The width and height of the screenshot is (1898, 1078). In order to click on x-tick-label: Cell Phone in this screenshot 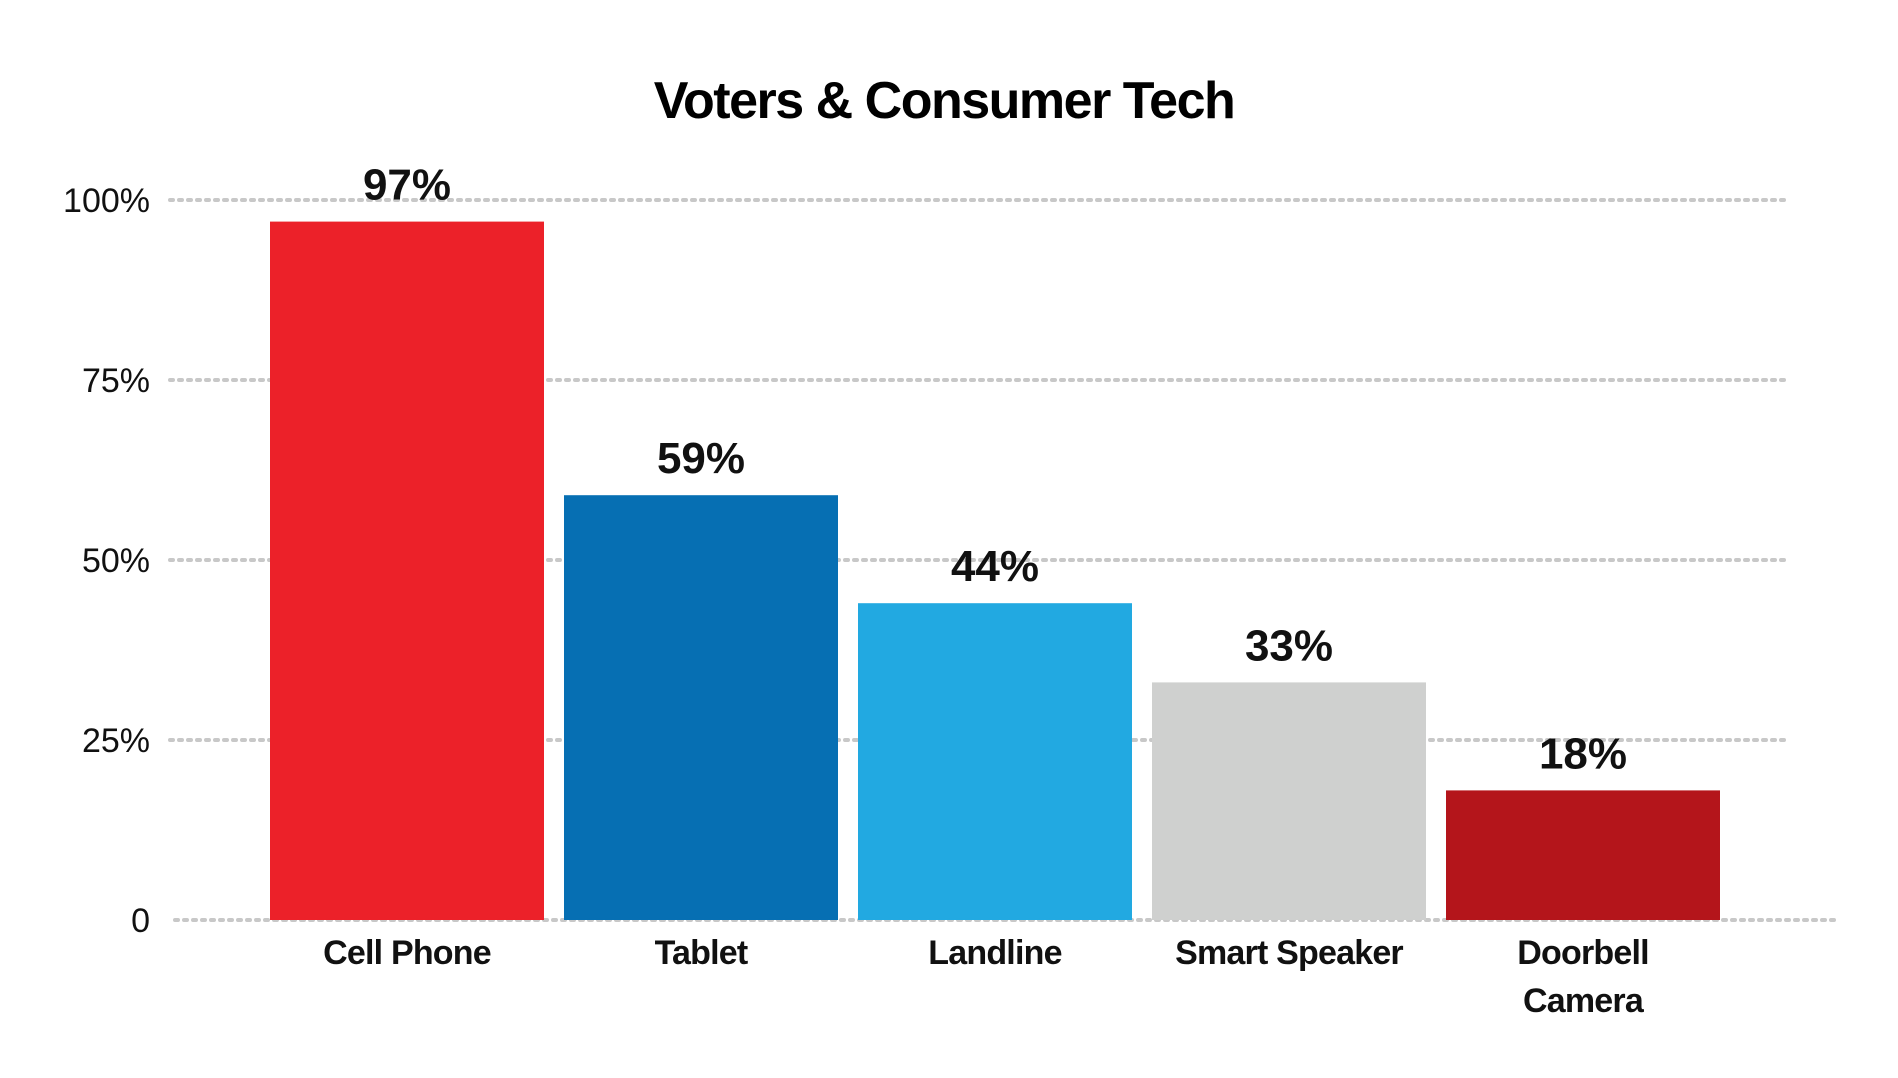, I will do `click(407, 953)`.